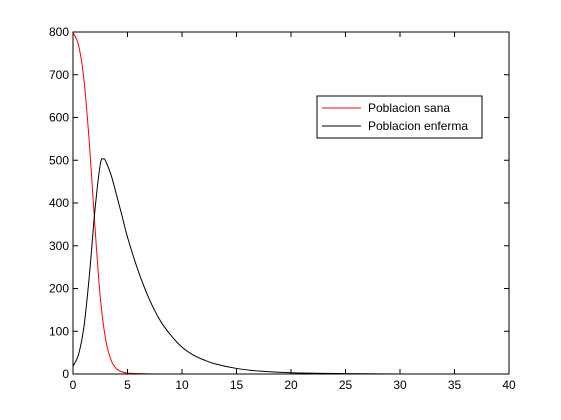  What do you see at coordinates (400, 385) in the screenshot?
I see `x-tick-label: 30` at bounding box center [400, 385].